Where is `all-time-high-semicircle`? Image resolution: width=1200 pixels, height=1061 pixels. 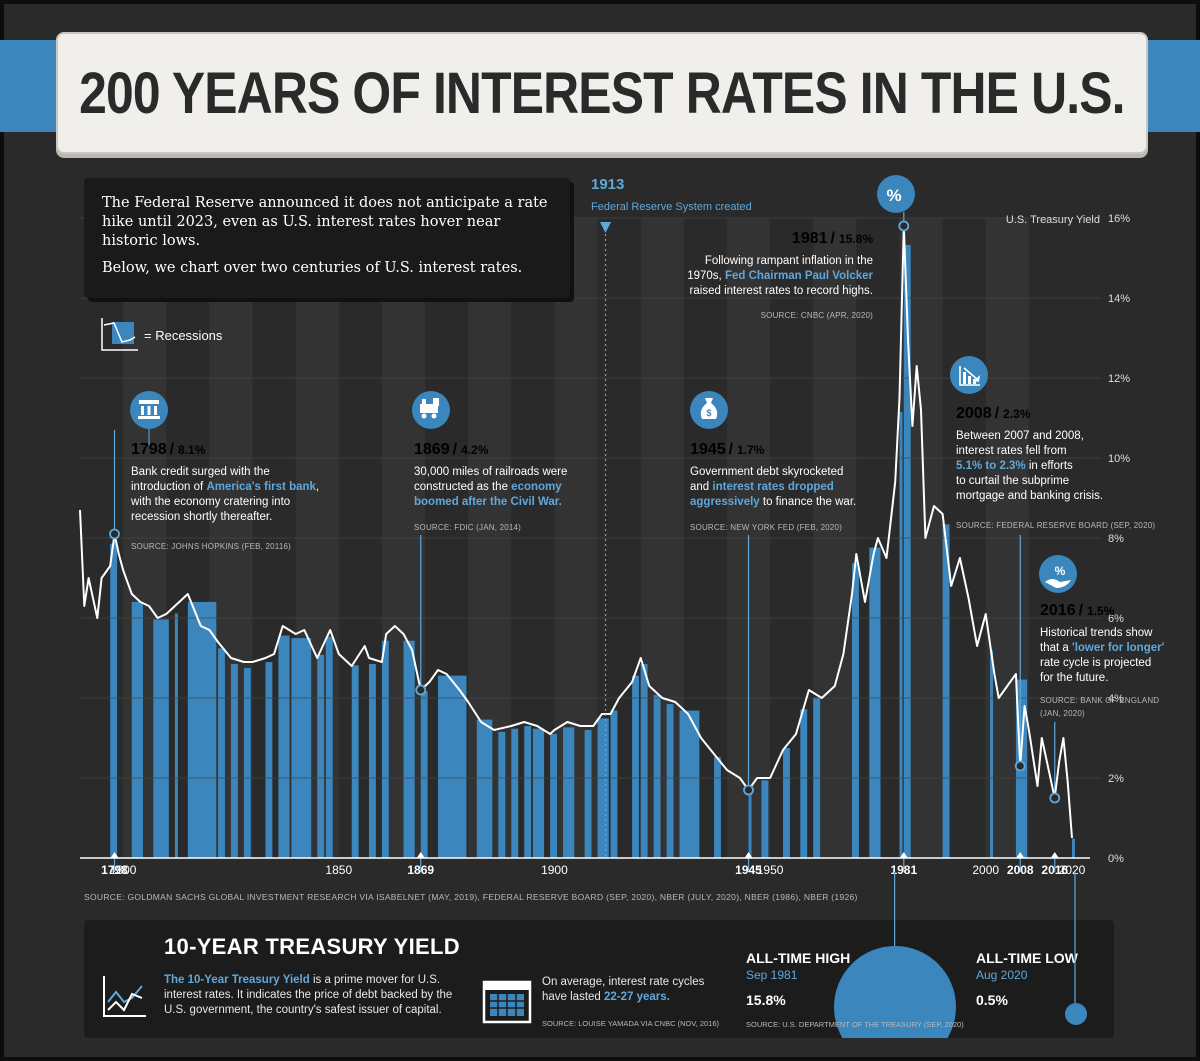 all-time-high-semicircle is located at coordinates (895, 992).